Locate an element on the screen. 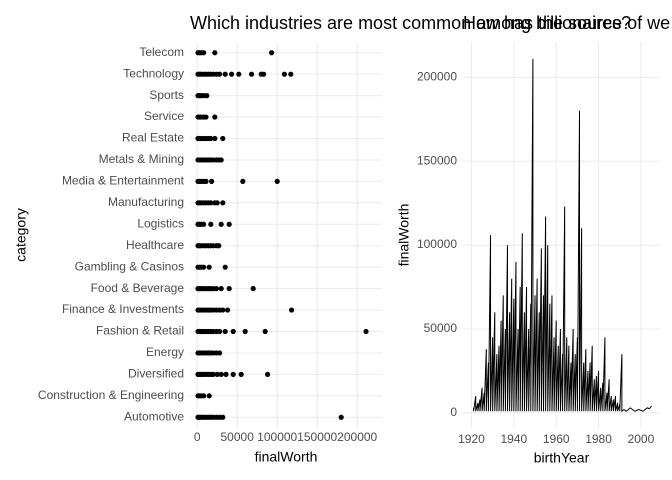 Image resolution: width=672 pixels, height=480 pixels. y-axis-title: finalWorth is located at coordinates (404, 235).